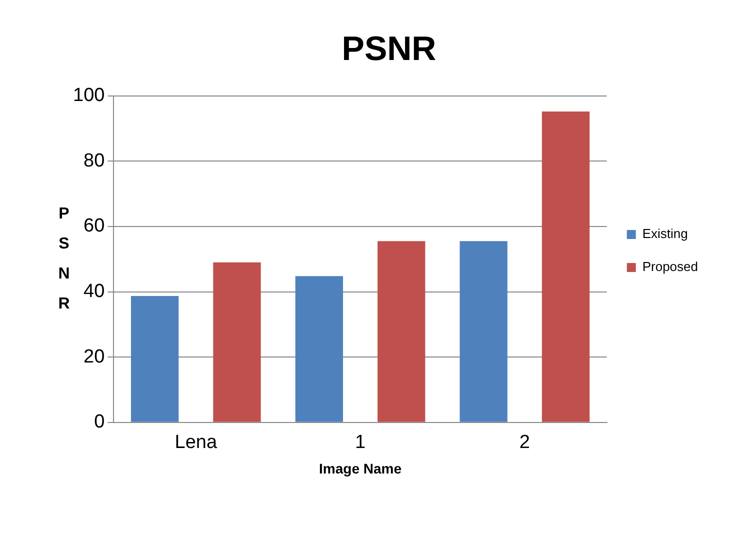  What do you see at coordinates (196, 443) in the screenshot?
I see `x-tick-label: Lena` at bounding box center [196, 443].